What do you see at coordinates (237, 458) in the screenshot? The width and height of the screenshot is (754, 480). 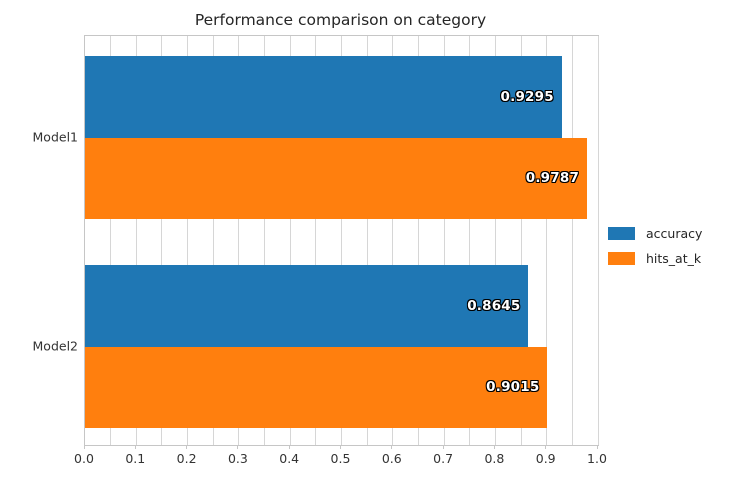 I see `x-tick-label: 0.3` at bounding box center [237, 458].